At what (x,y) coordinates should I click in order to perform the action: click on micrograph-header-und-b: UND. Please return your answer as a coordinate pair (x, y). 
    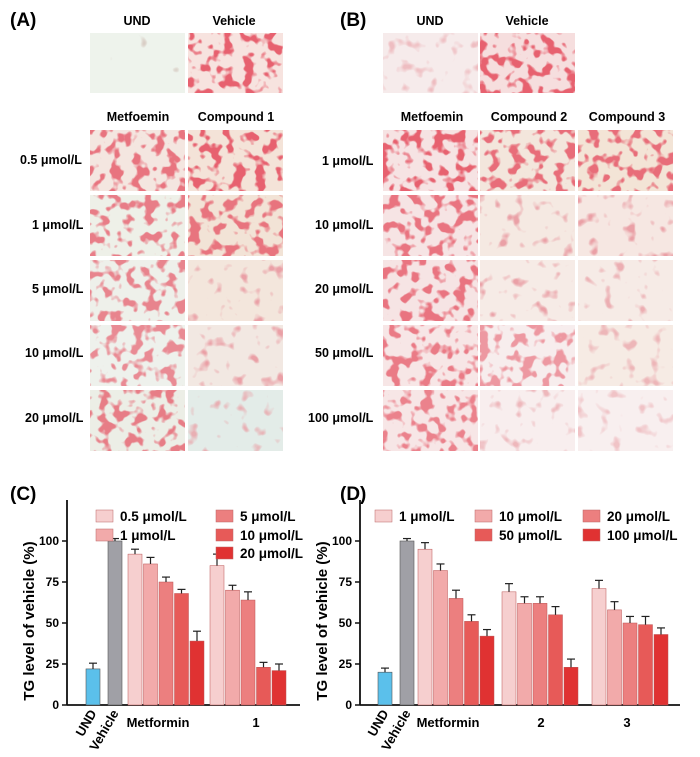
    Looking at the image, I should click on (429, 21).